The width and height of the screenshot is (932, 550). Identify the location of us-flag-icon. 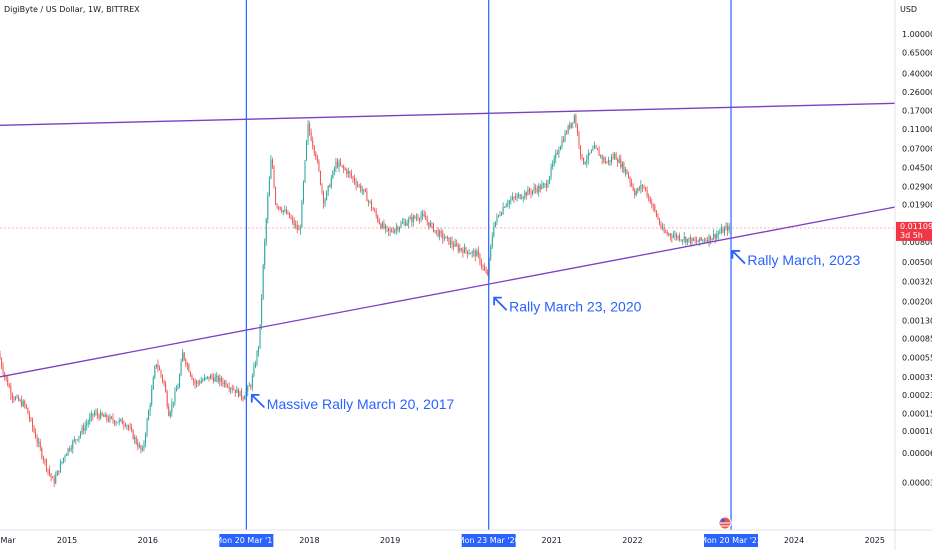
(725, 523).